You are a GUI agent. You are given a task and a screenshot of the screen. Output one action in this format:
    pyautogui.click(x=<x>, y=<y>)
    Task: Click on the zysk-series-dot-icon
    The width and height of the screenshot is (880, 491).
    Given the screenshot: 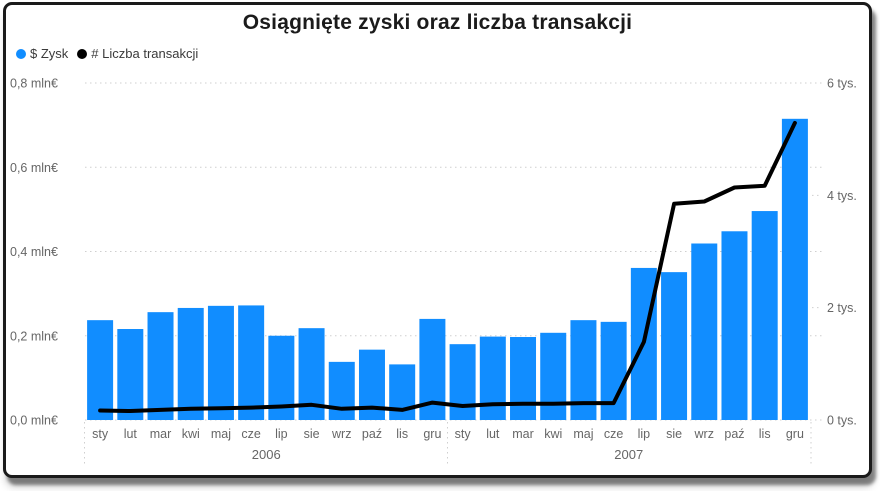 What is the action you would take?
    pyautogui.click(x=21, y=53)
    